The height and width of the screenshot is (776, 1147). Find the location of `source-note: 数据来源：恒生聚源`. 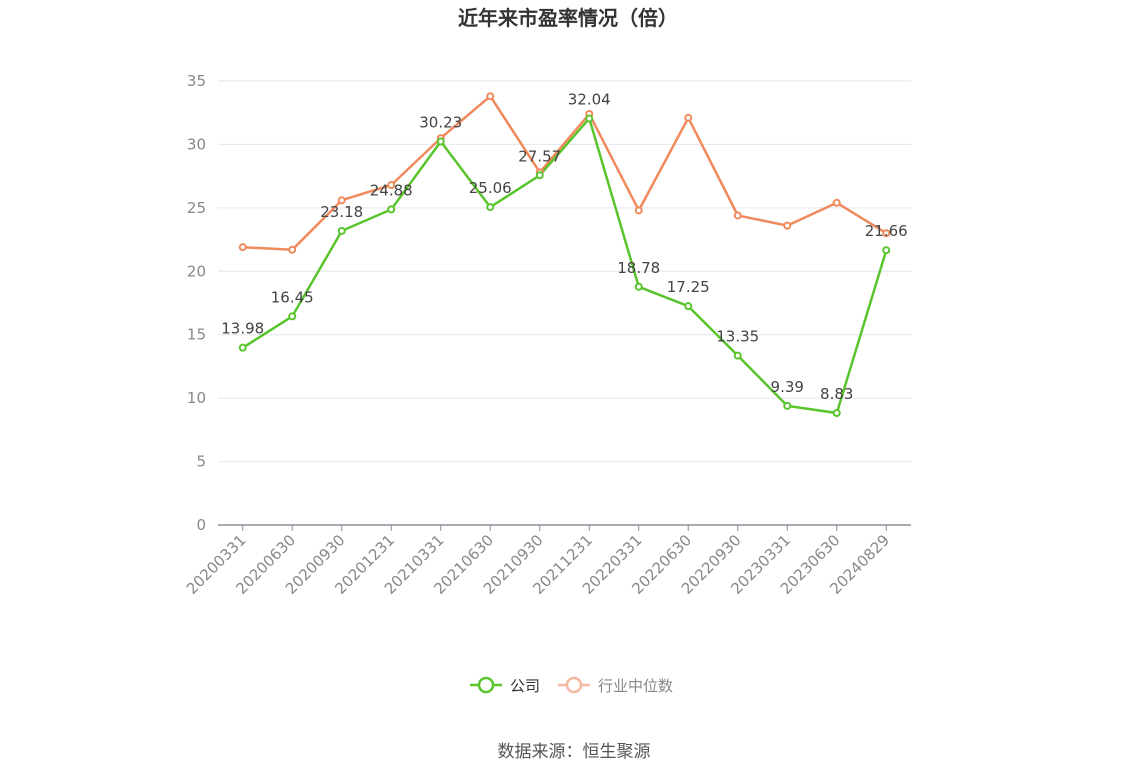

source-note: 数据来源：恒生聚源 is located at coordinates (574, 752).